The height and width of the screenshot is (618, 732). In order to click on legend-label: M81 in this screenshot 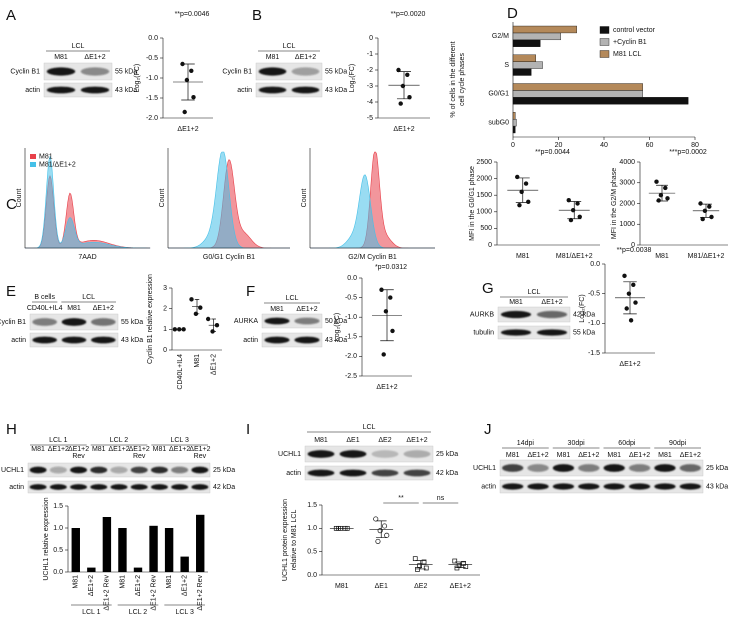, I will do `click(46, 156)`.